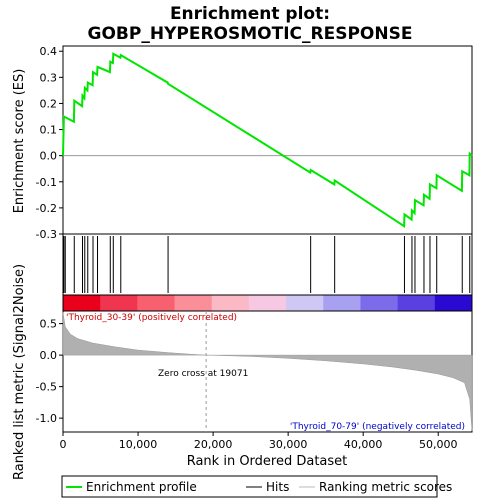 This screenshot has height=500, width=500. Describe the element at coordinates (49, 355) in the screenshot. I see `rank-y-tick-label: 0.0` at that location.